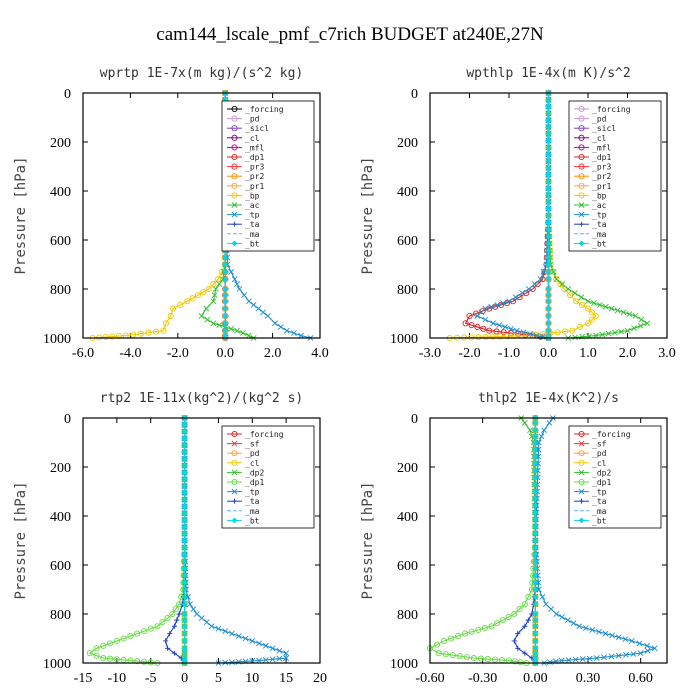 The image size is (700, 700). Describe the element at coordinates (615, 477) in the screenshot. I see `legend: _forcing_sf_pd_cl_dp2_dp1_tp_ta_ma_bt` at that location.